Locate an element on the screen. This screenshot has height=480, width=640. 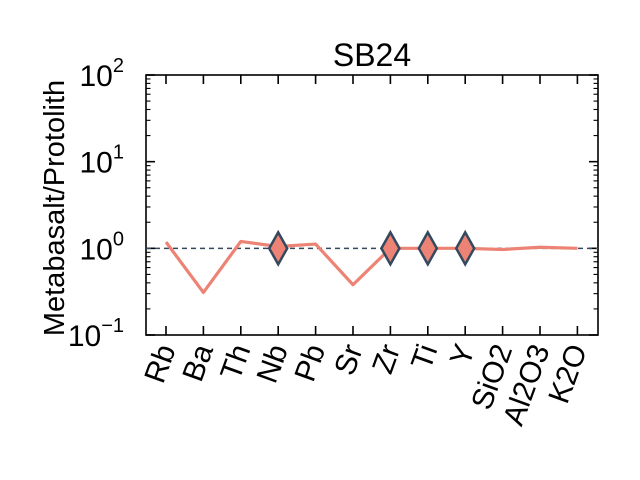
x-tick-label: Y is located at coordinates (463, 355).